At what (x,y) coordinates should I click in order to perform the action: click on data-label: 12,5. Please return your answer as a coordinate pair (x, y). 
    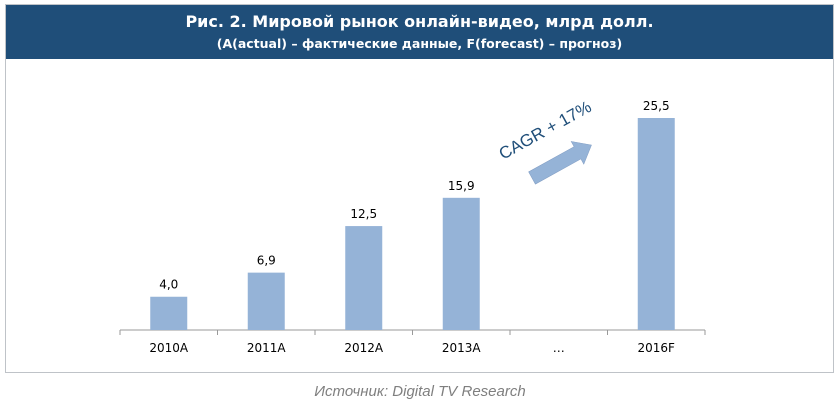
    Looking at the image, I should click on (363, 214).